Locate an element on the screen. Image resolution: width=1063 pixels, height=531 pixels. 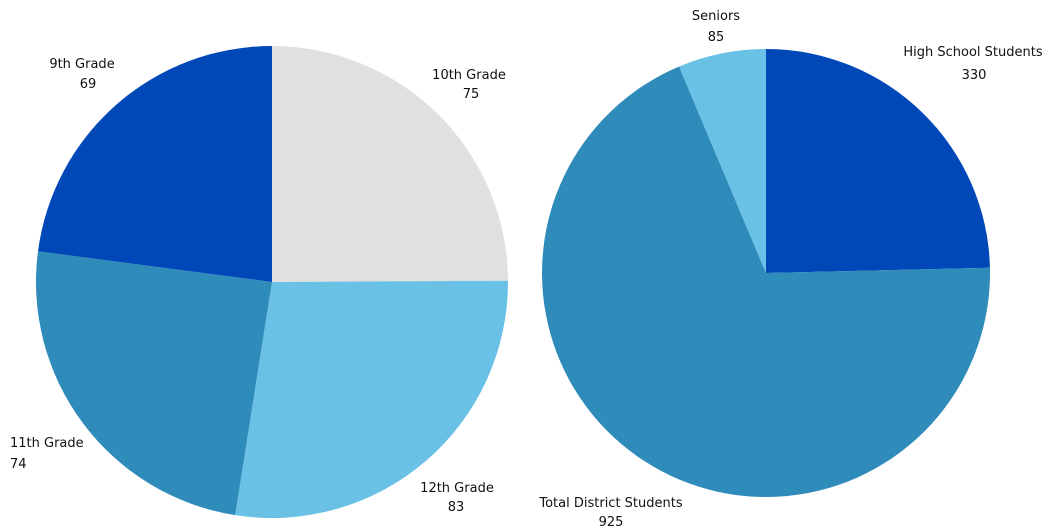
pie-slice-12th-grade is located at coordinates (372, 399).